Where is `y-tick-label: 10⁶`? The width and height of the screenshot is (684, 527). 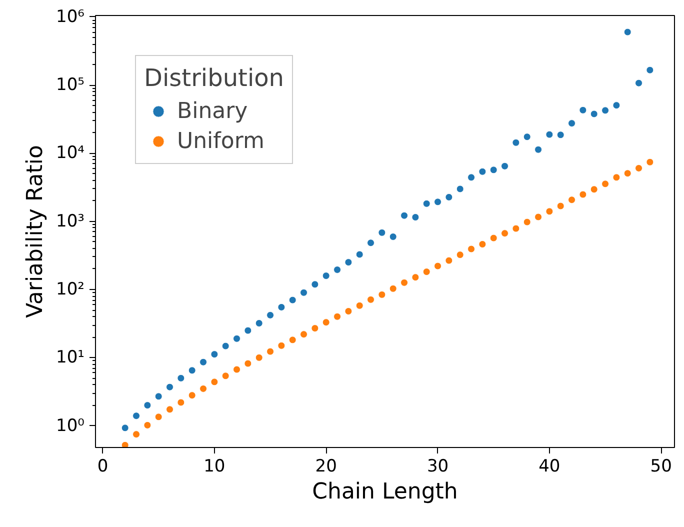 y-tick-label: 10⁶ is located at coordinates (70, 16).